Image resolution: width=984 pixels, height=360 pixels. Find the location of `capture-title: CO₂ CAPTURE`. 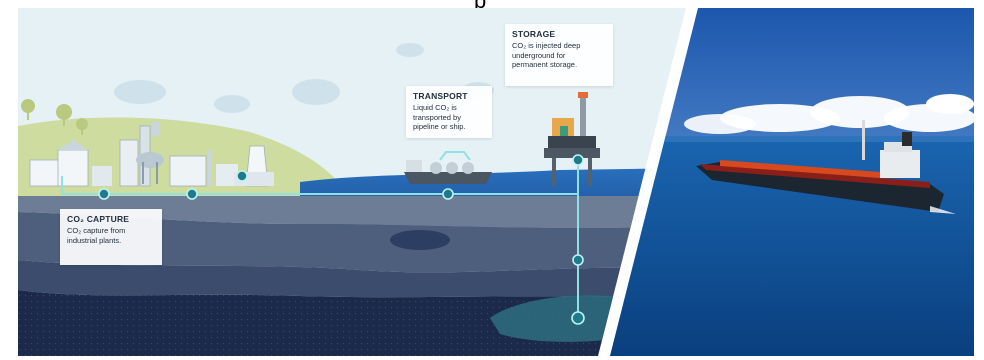

capture-title: CO₂ CAPTURE is located at coordinates (98, 219).